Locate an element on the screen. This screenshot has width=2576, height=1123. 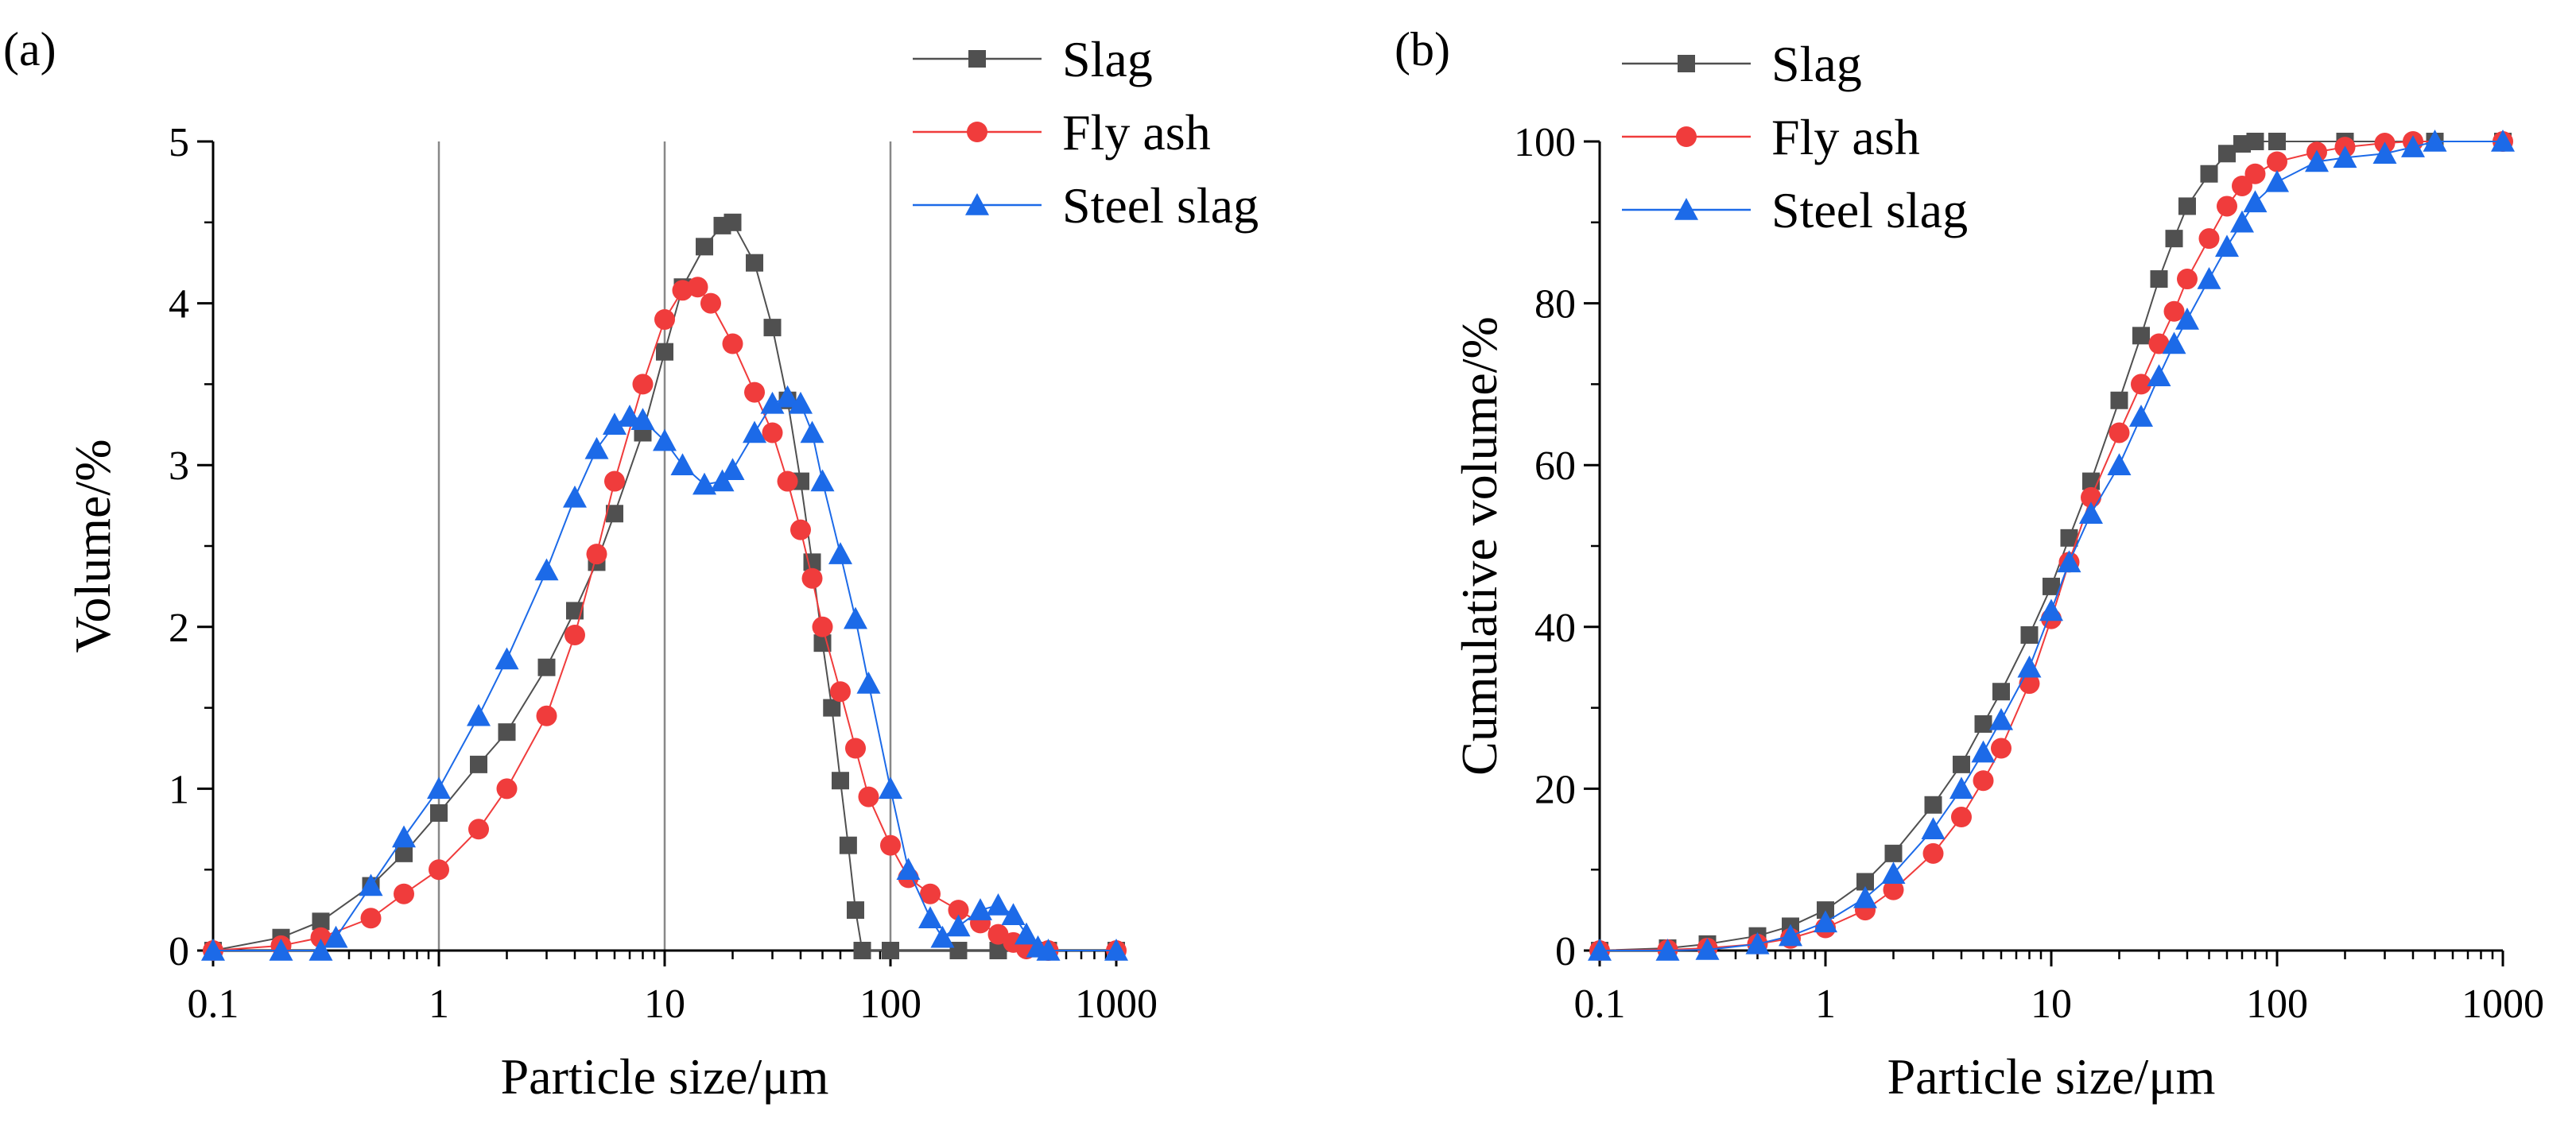
y-tick-label: 60 is located at coordinates (1555, 466).